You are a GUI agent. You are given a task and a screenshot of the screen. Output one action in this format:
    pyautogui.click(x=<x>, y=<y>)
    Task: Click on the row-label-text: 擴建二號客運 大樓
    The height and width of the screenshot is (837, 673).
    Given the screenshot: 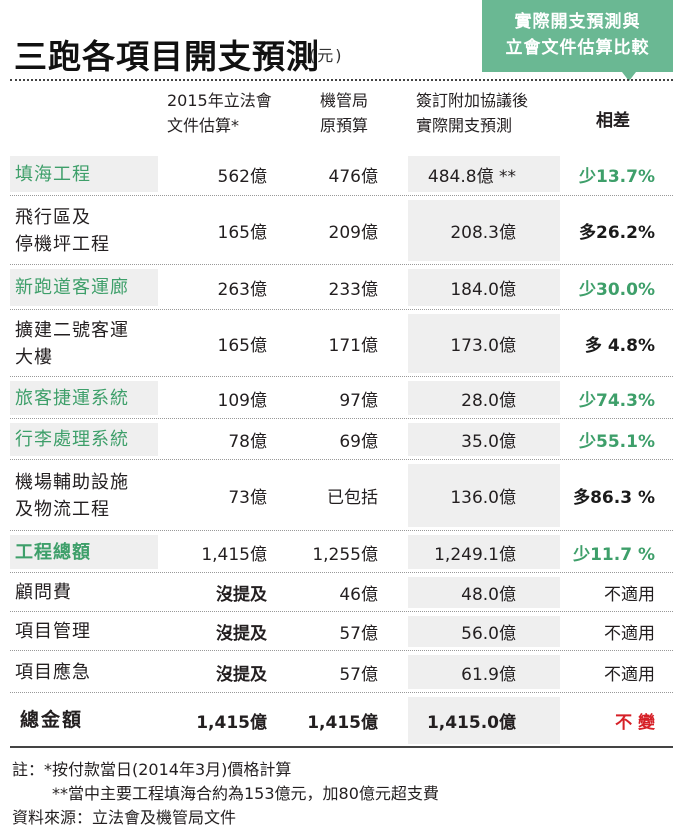 What is the action you would take?
    pyautogui.click(x=72, y=344)
    